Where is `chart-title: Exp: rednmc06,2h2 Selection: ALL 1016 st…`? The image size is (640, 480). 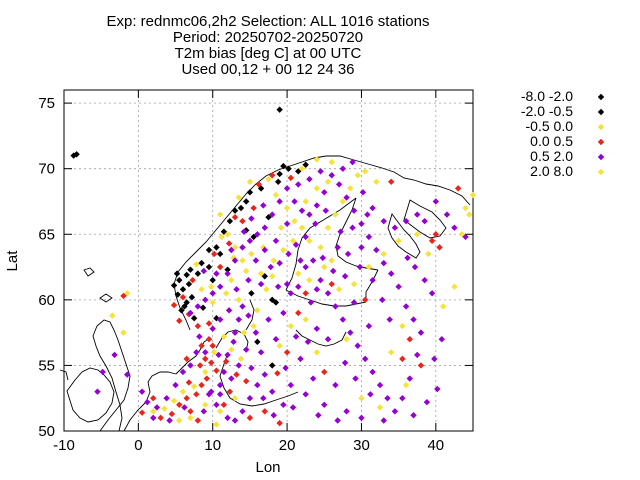
chart-title: Exp: rednmc06,2h2 Selection: ALL 1016 st… is located at coordinates (268, 45).